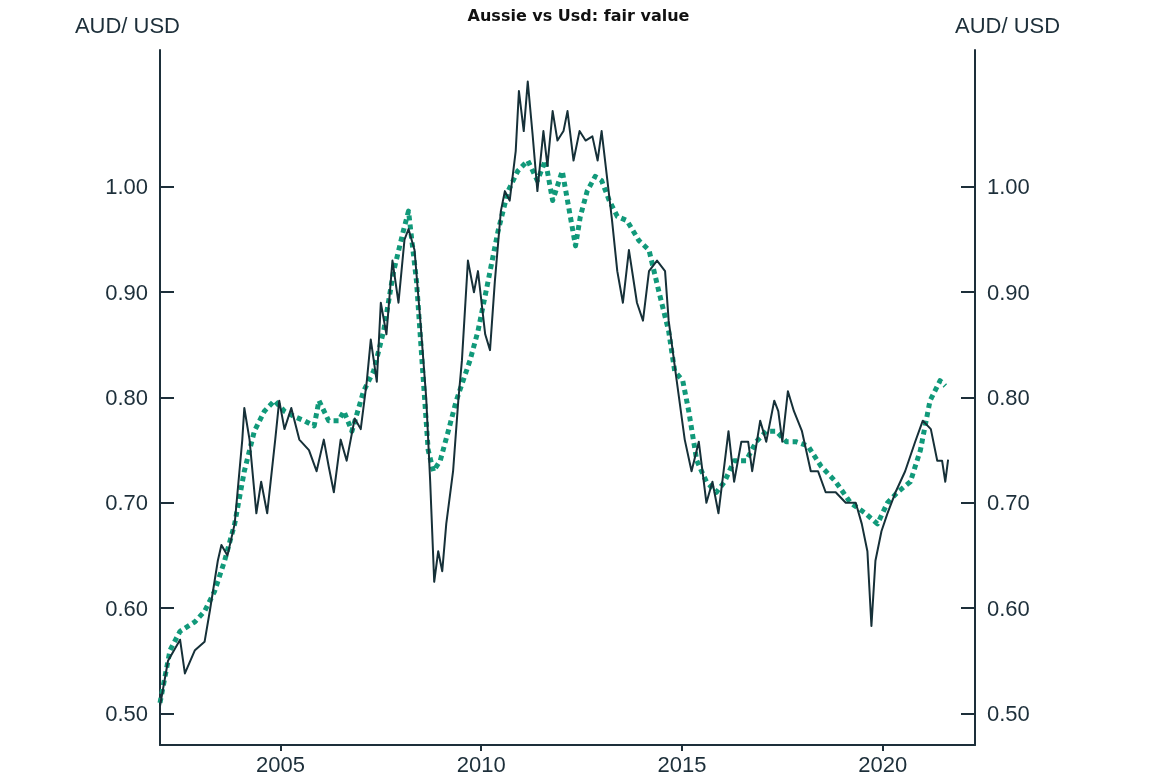 The image size is (1157, 776). Describe the element at coordinates (1008, 713) in the screenshot. I see `y2-tick-label: 0.50` at that location.